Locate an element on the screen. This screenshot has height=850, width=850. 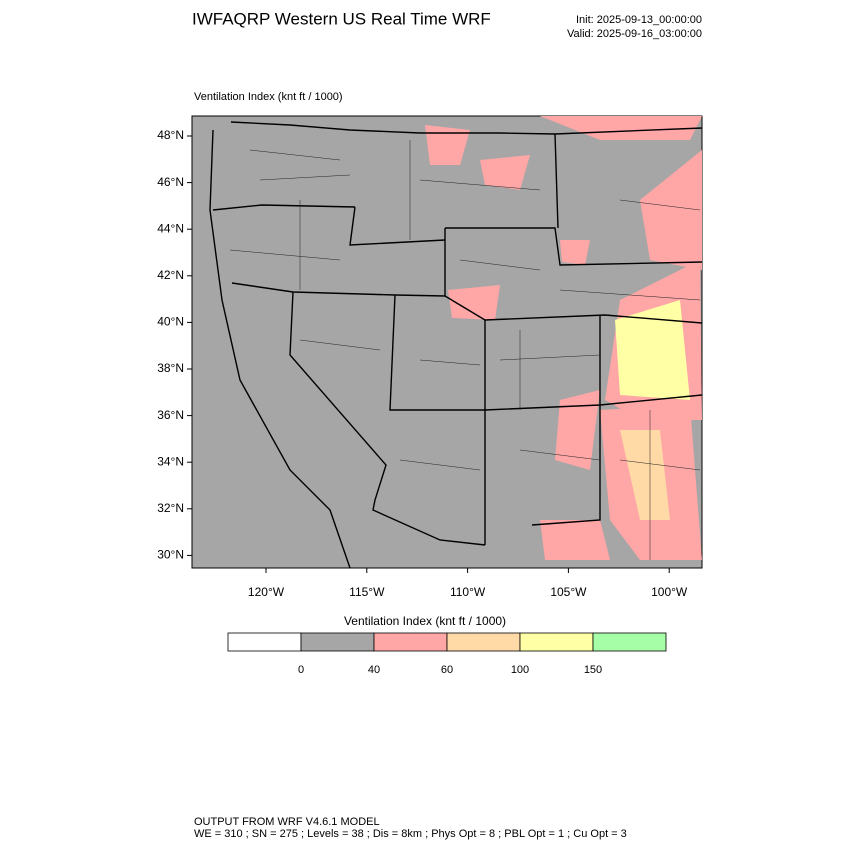
lat-label: 38°N is located at coordinates (170, 368).